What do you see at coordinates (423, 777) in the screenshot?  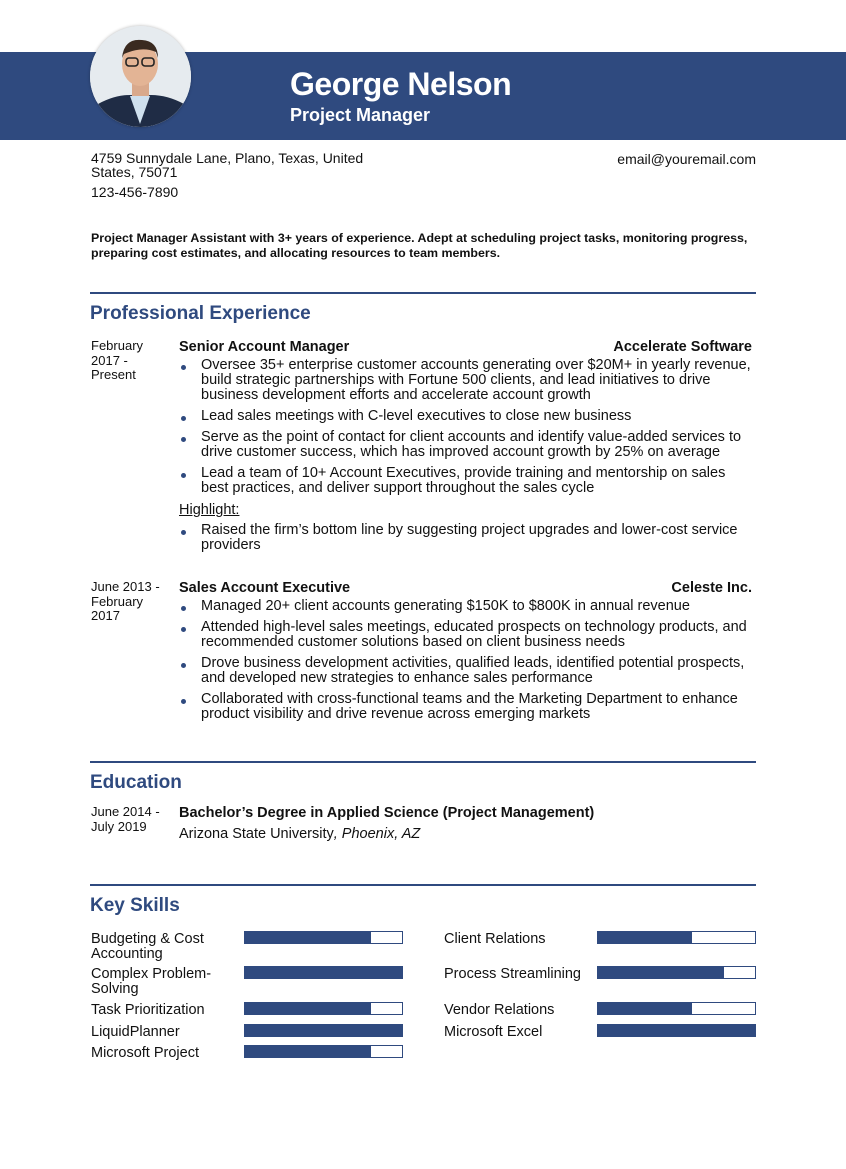 I see `education-section: Education` at bounding box center [423, 777].